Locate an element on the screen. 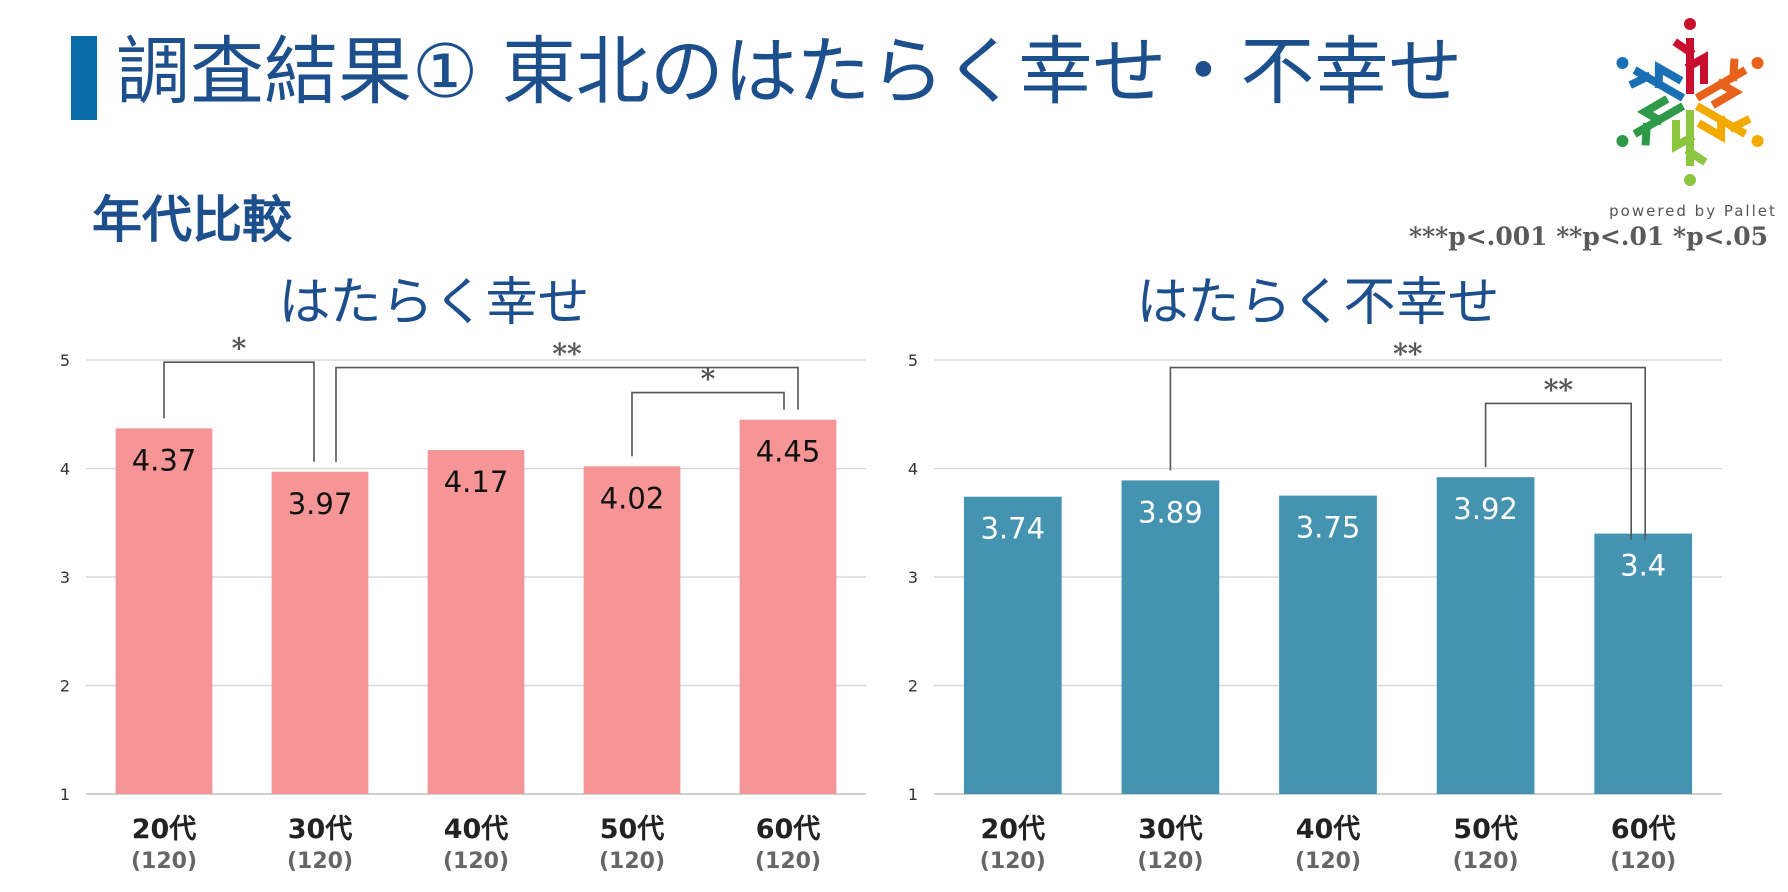 The height and width of the screenshot is (892, 1788). bar-value-label: 4.37 is located at coordinates (164, 460).